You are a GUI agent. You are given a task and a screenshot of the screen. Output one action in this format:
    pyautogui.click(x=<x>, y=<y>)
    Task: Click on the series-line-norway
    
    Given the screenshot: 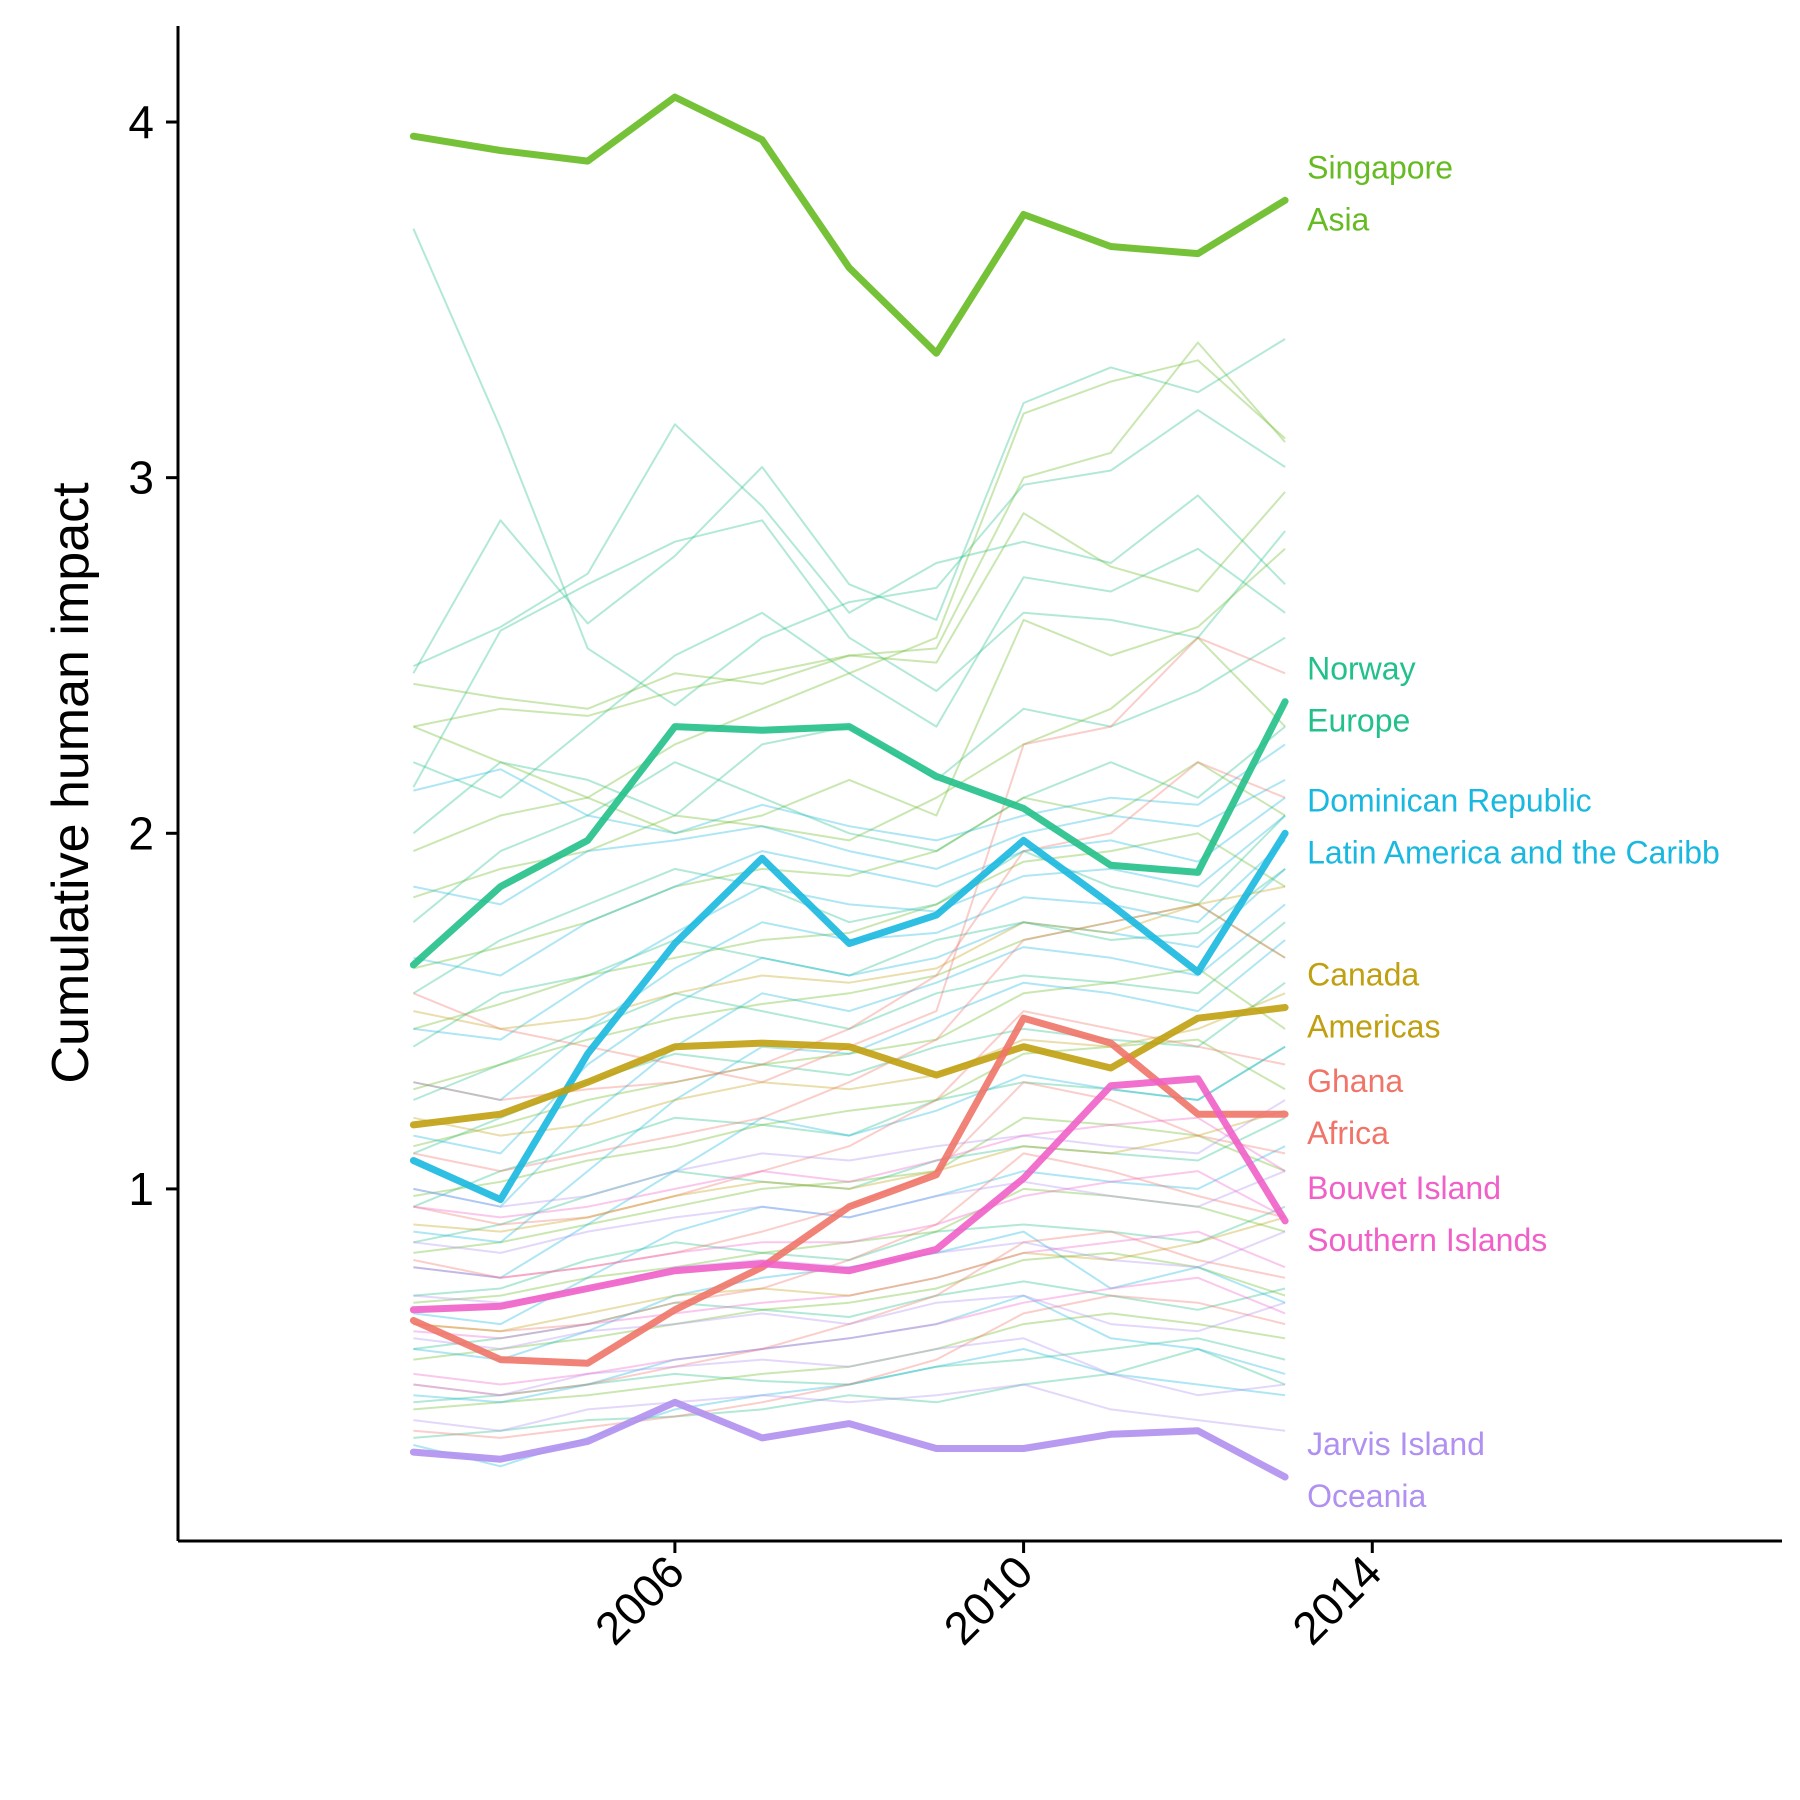 What is the action you would take?
    pyautogui.click(x=849, y=833)
    